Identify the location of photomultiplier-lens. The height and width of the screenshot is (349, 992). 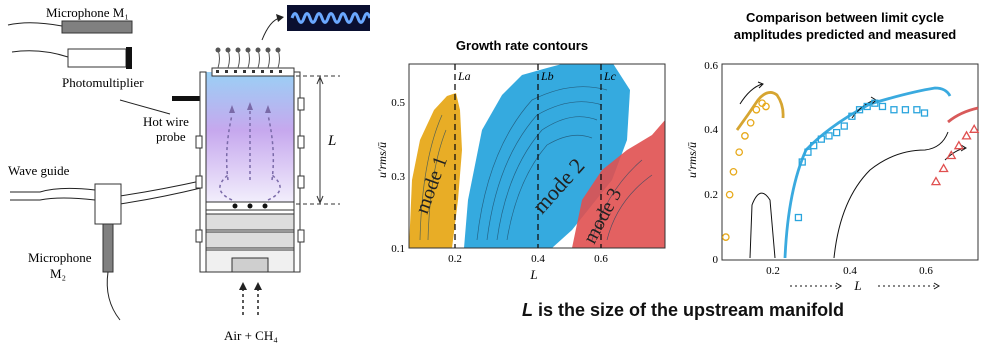
(129, 58).